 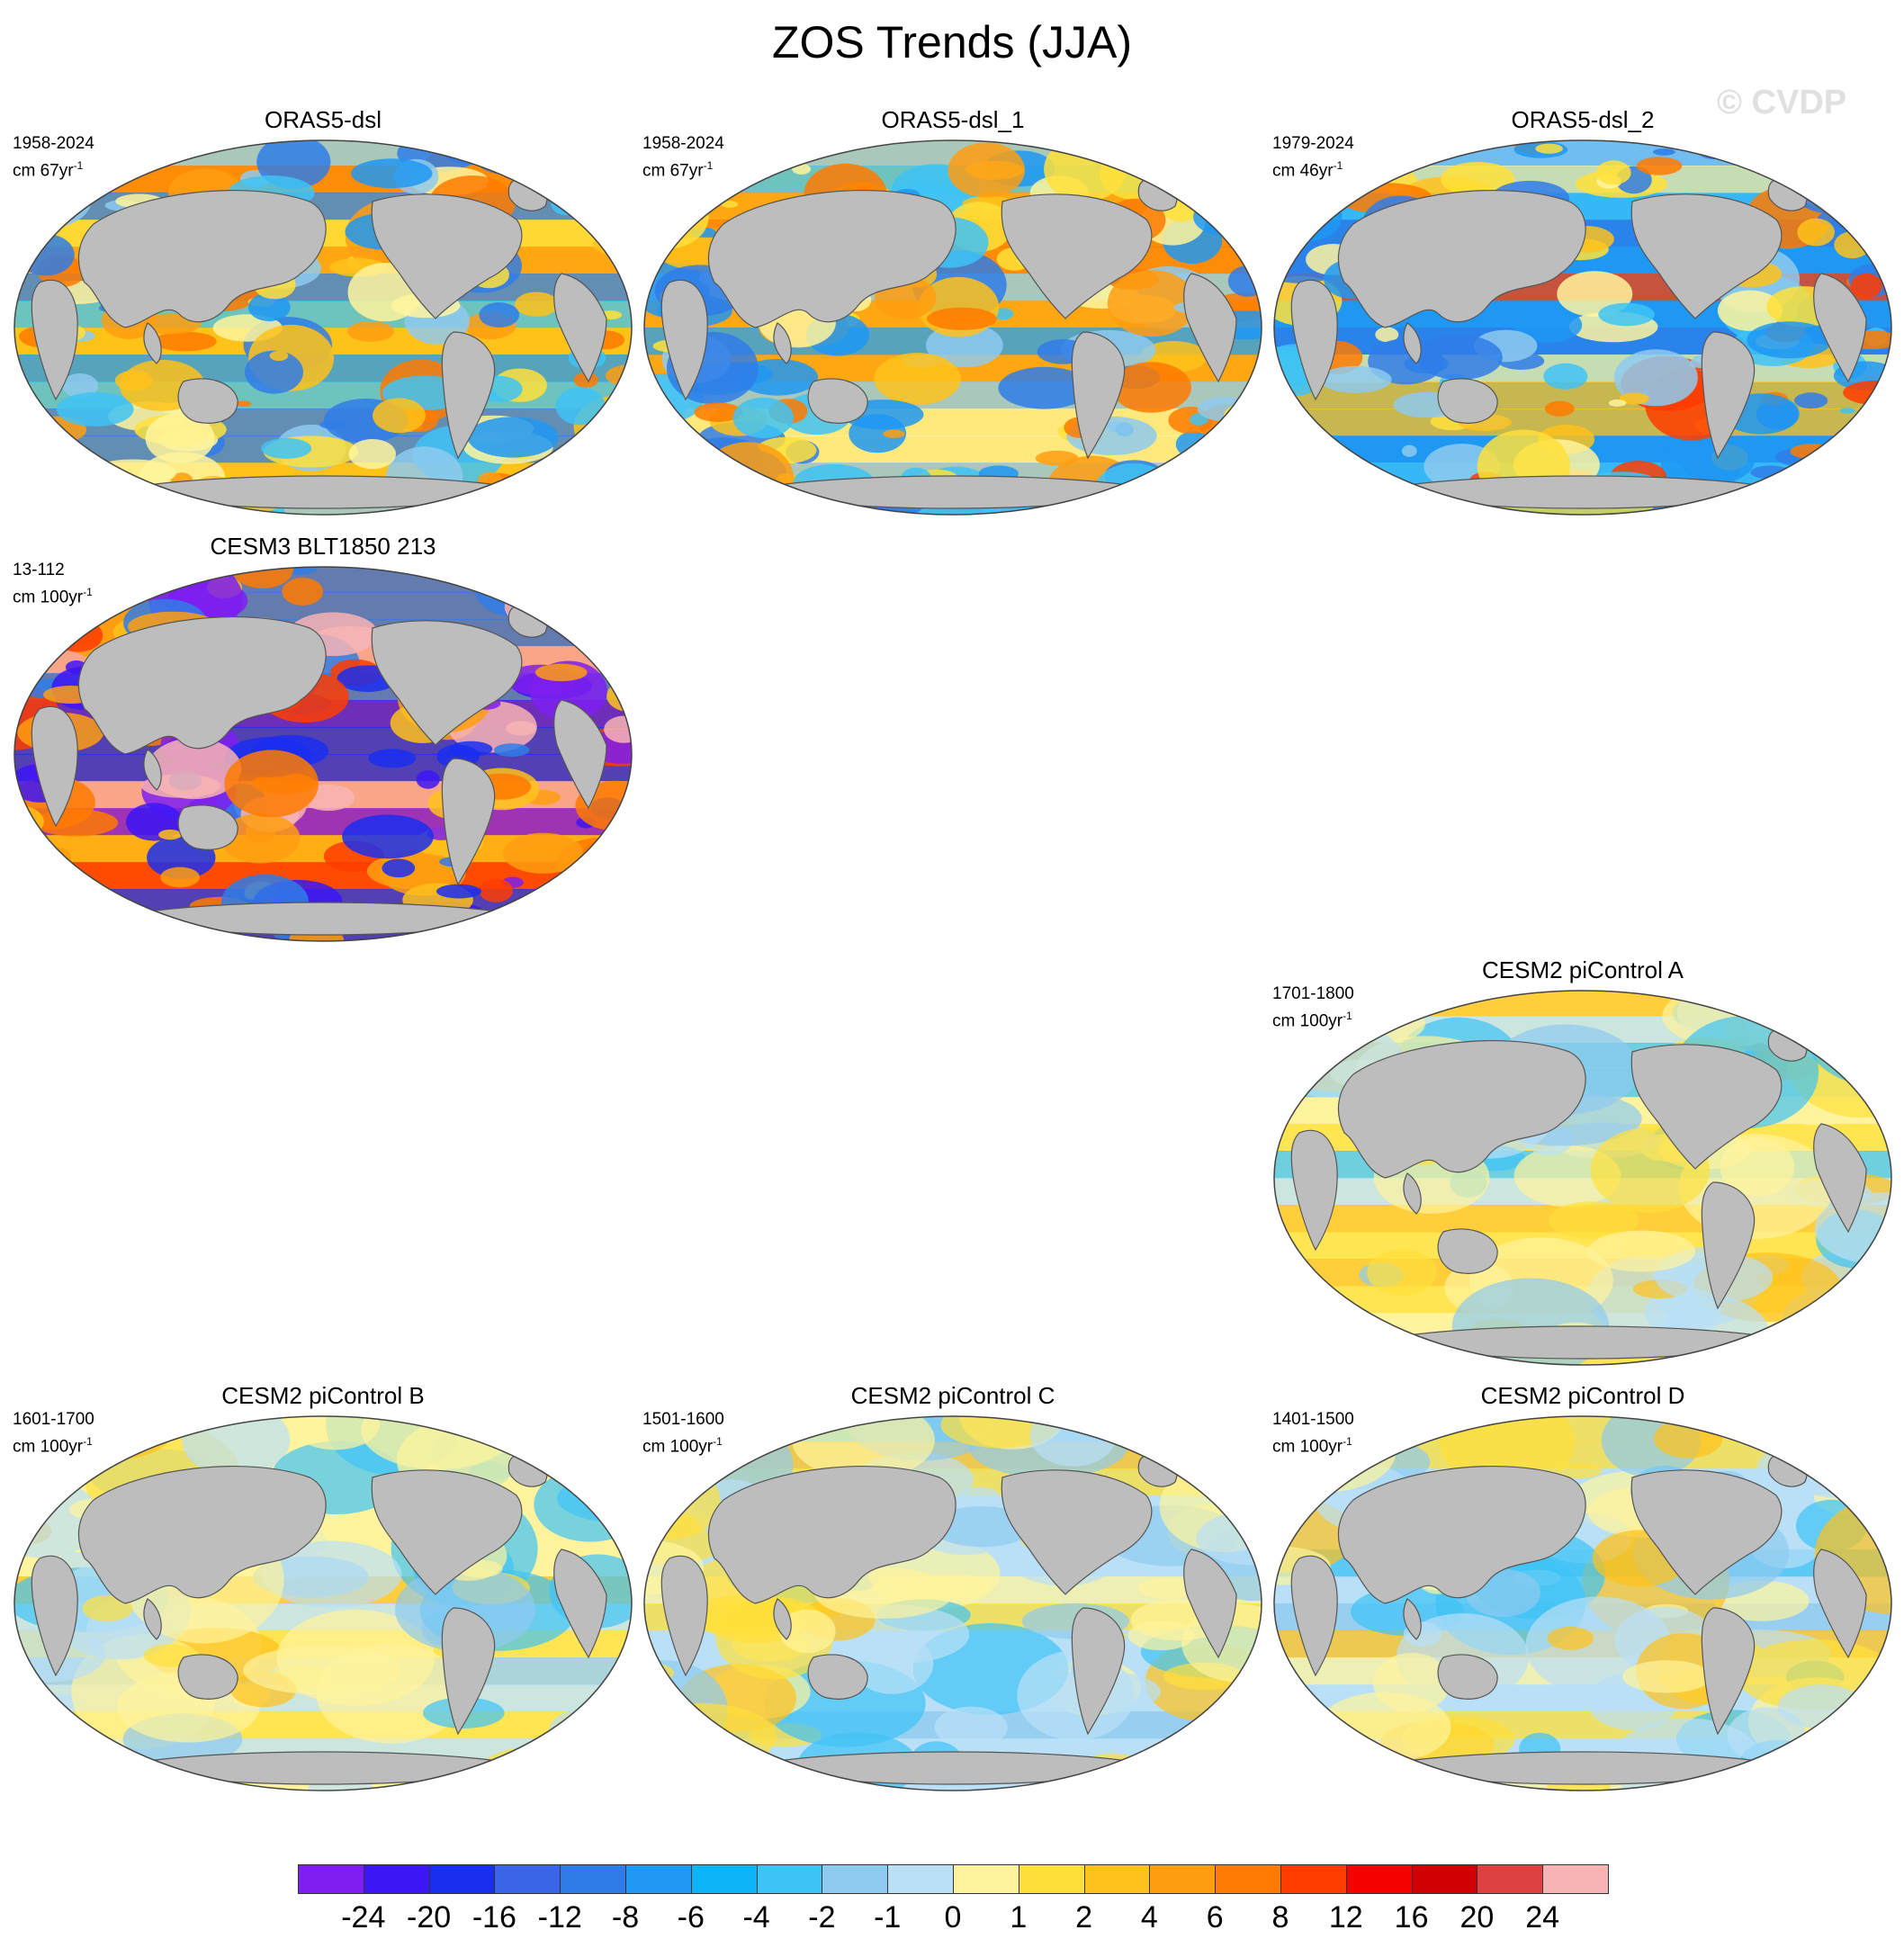 I want to click on colorbar-tick-label: -4, so click(x=756, y=1917).